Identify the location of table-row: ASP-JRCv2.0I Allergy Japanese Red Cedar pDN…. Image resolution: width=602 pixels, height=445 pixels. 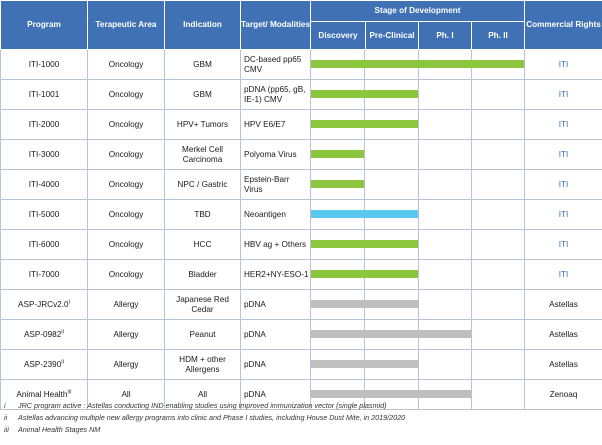
(301, 304).